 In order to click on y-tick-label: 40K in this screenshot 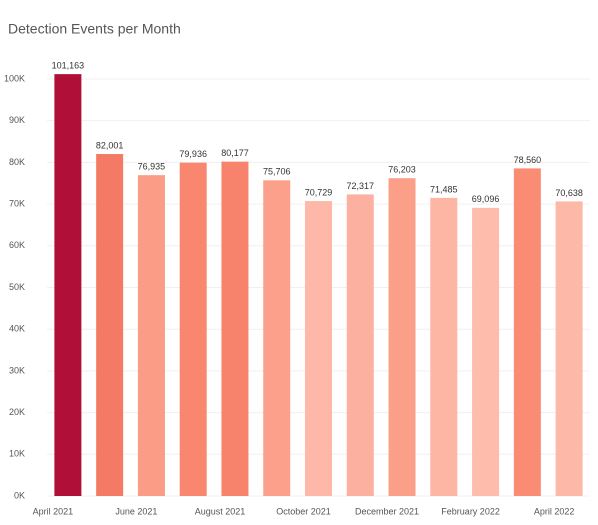, I will do `click(17, 329)`.